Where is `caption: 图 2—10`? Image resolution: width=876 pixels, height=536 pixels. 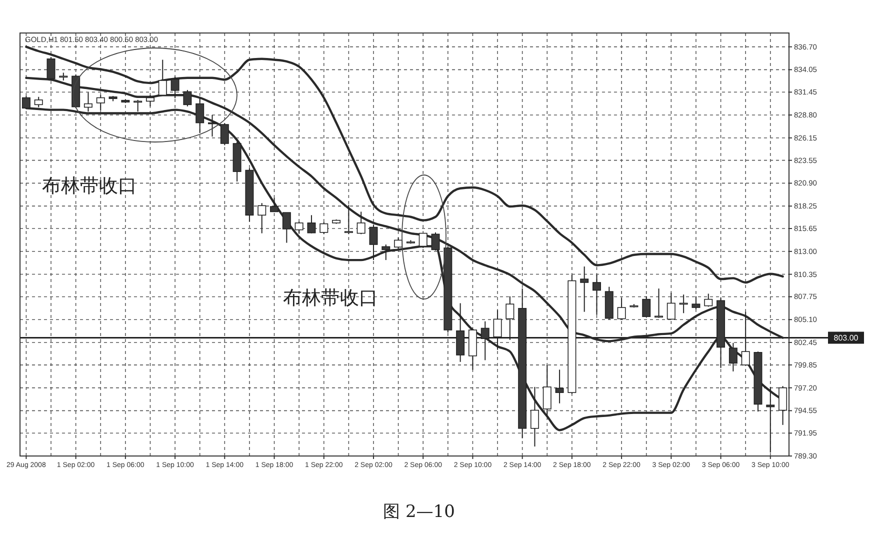 caption: 图 2—10 is located at coordinates (419, 512).